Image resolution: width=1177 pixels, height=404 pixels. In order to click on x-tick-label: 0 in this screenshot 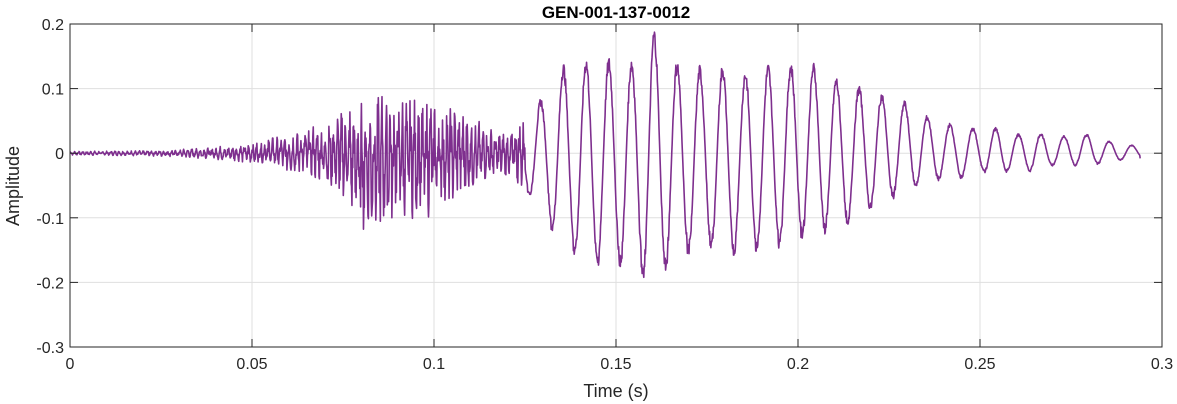, I will do `click(70, 364)`.